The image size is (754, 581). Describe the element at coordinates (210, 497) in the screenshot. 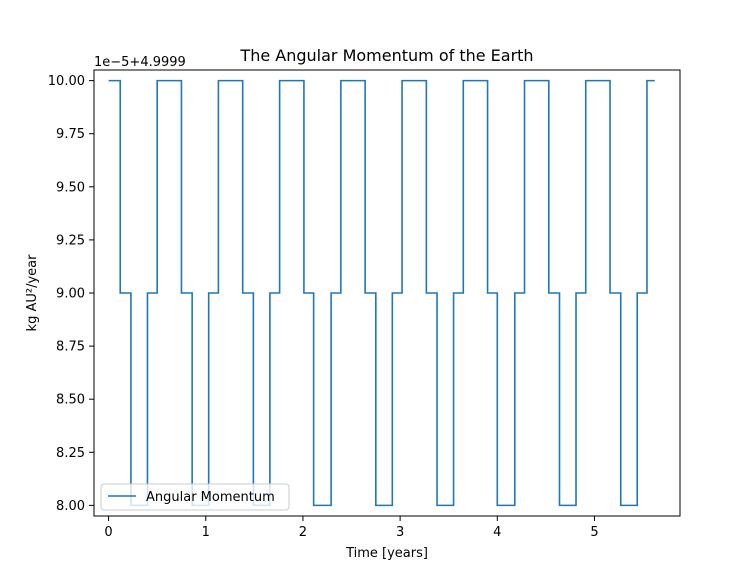

I see `legend-label: Angular Momentum` at that location.